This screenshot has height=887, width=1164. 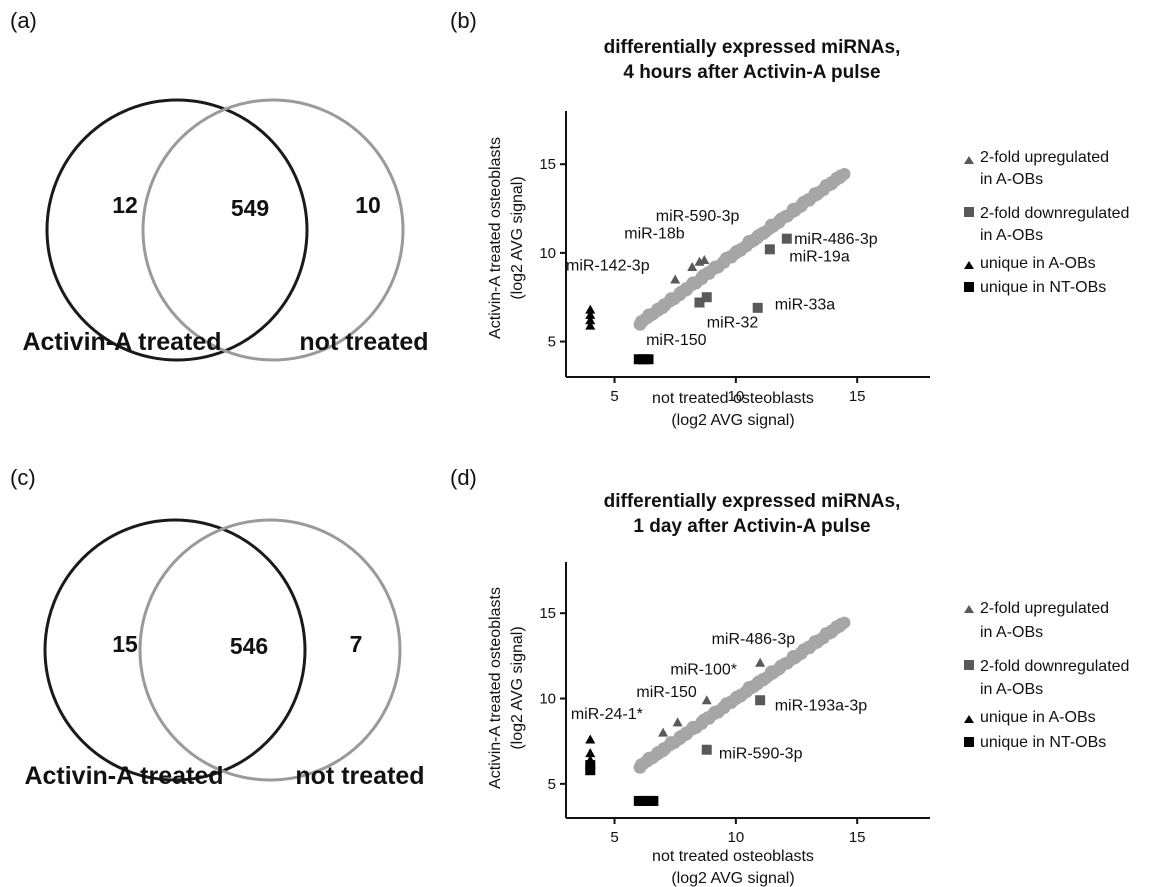 What do you see at coordinates (552, 342) in the screenshot?
I see `y-tick-label: 5` at bounding box center [552, 342].